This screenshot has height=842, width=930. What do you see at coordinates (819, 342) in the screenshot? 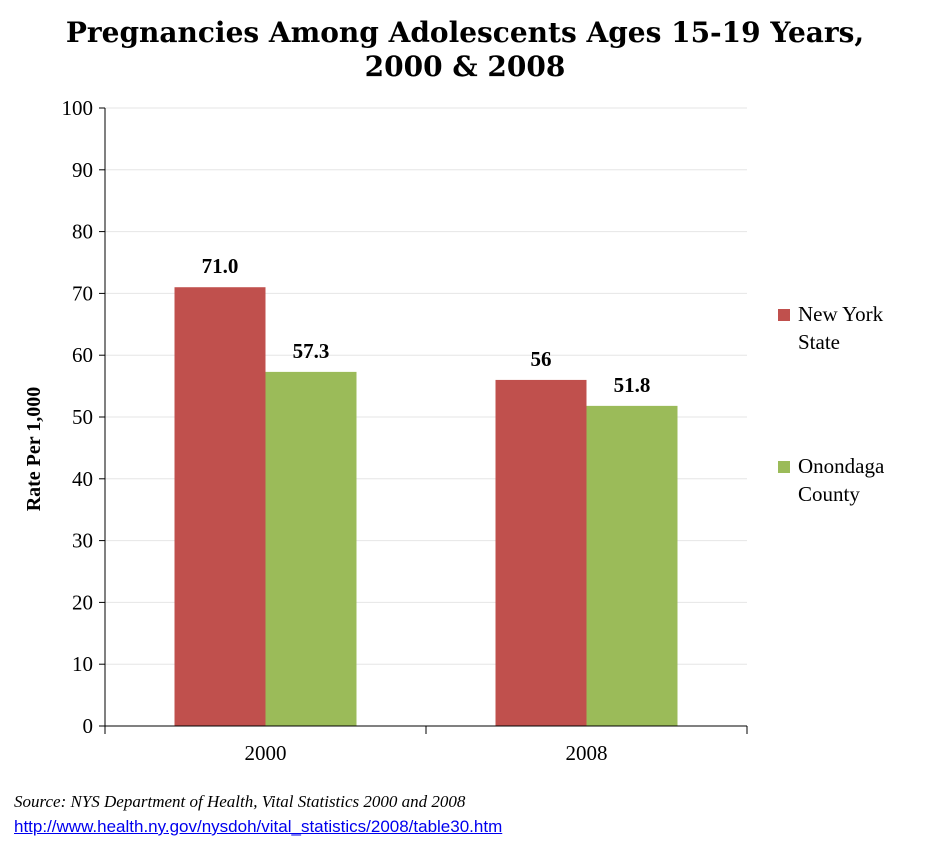
I see `legend-label-new-york-state-line-2: State` at bounding box center [819, 342].